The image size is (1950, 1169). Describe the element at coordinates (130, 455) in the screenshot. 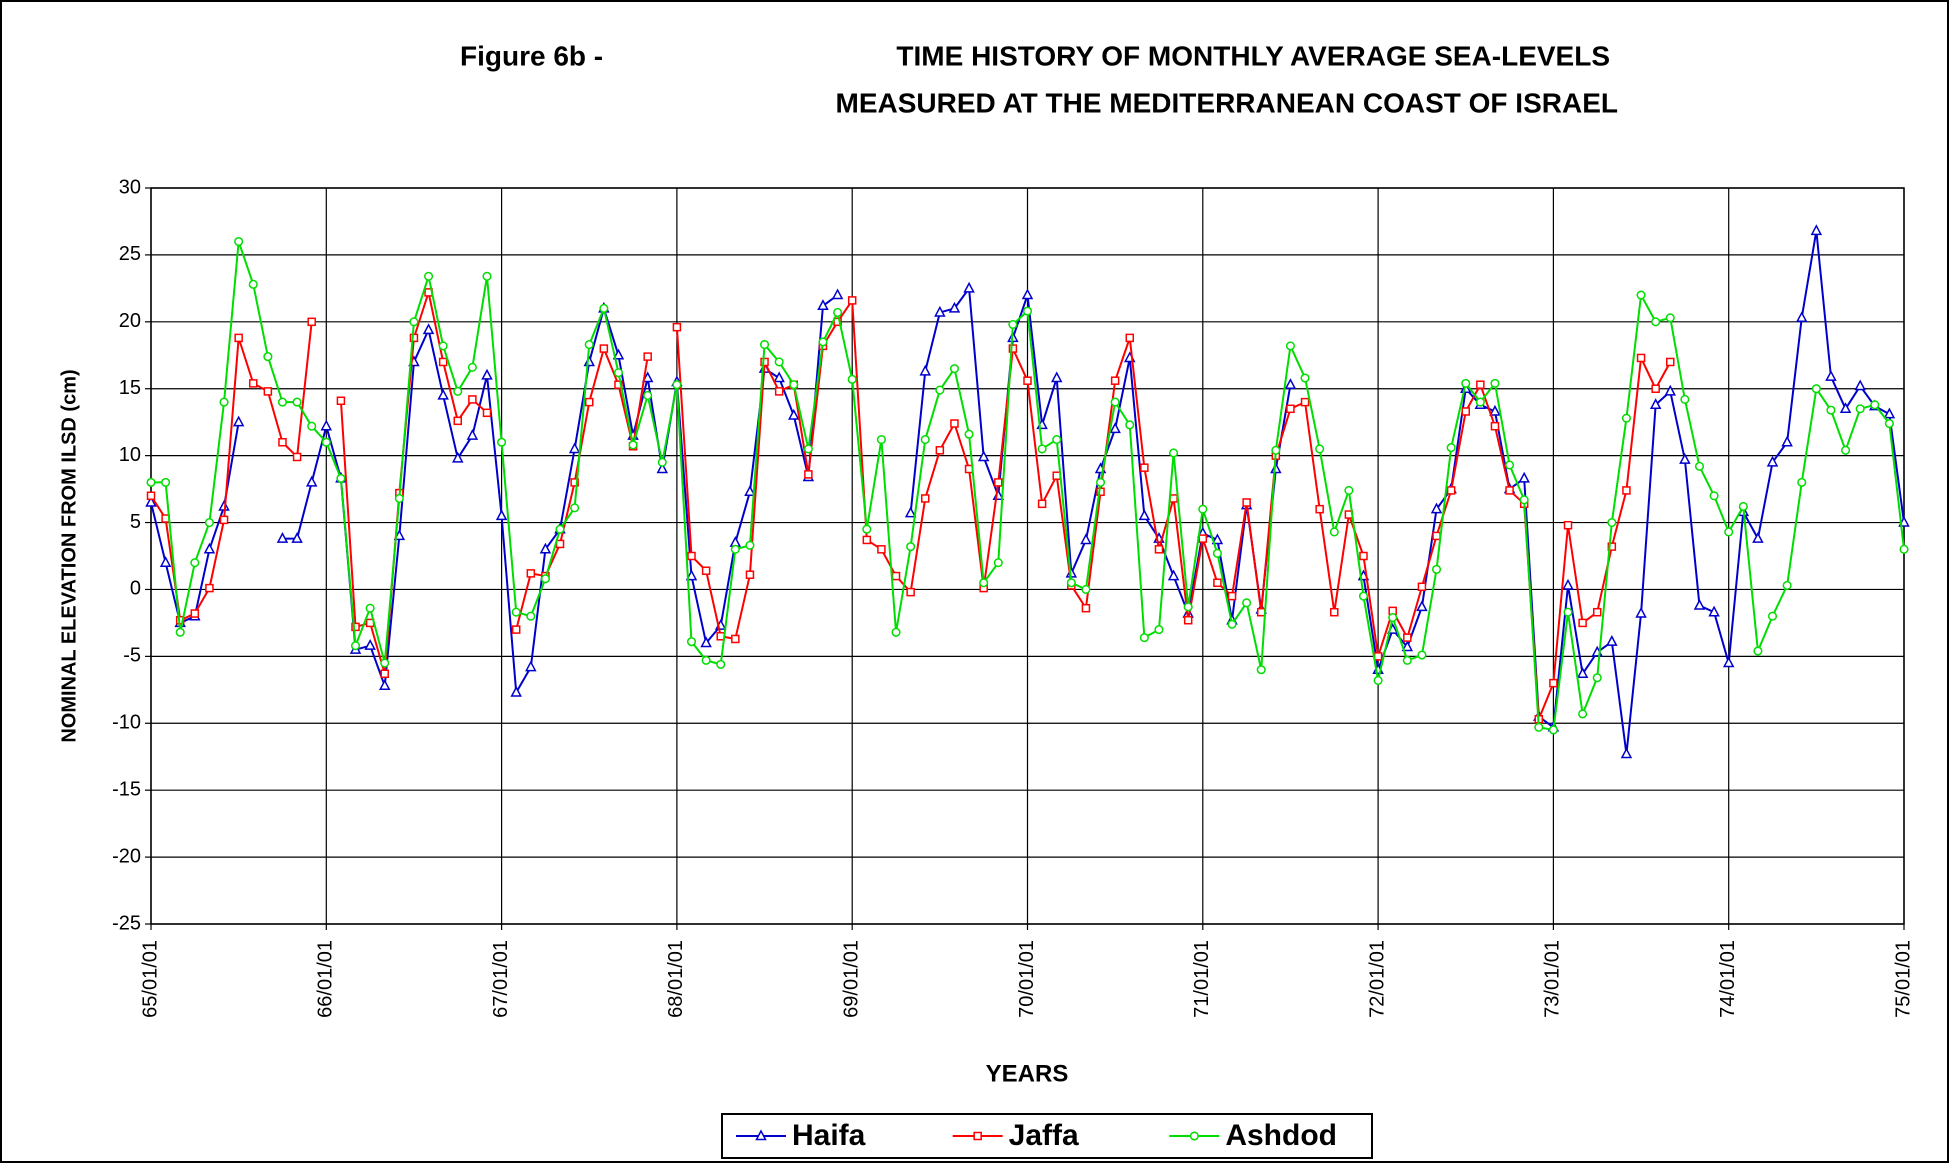

I see `y-tick-label: 10` at that location.